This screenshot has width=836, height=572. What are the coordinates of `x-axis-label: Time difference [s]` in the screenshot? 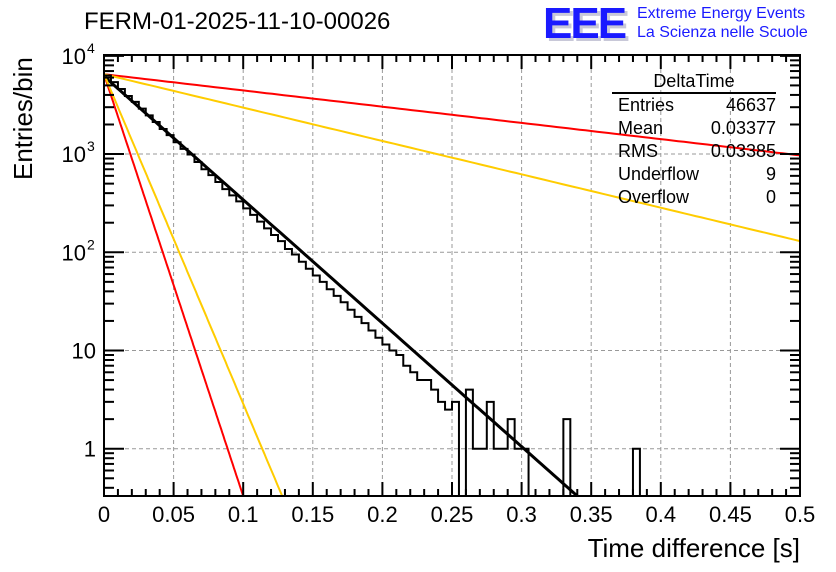 It's located at (693, 548).